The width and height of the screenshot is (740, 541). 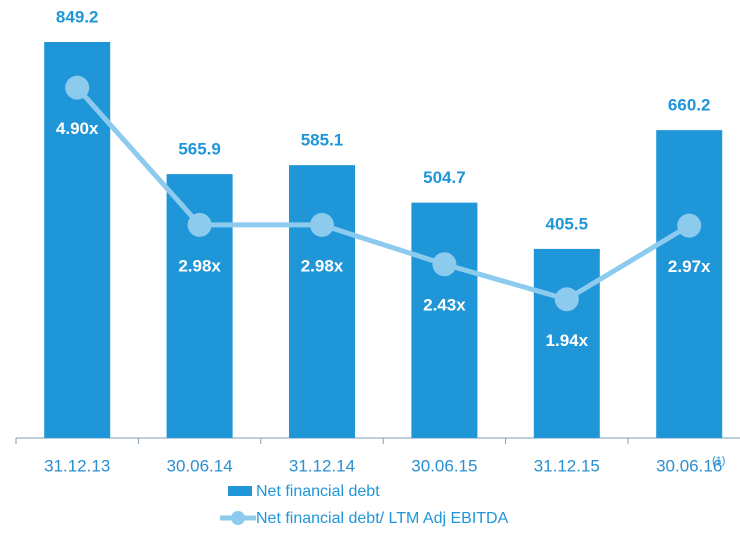 What do you see at coordinates (77, 16) in the screenshot?
I see `bar-value-label: 849.2` at bounding box center [77, 16].